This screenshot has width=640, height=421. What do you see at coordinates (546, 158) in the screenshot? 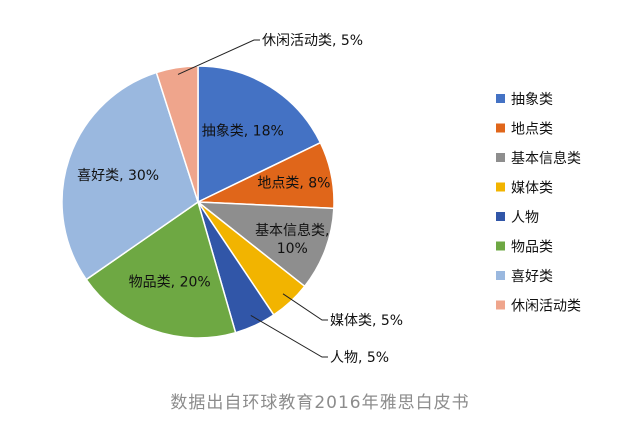
I see `legend-label-3: 基本信息类` at bounding box center [546, 158].